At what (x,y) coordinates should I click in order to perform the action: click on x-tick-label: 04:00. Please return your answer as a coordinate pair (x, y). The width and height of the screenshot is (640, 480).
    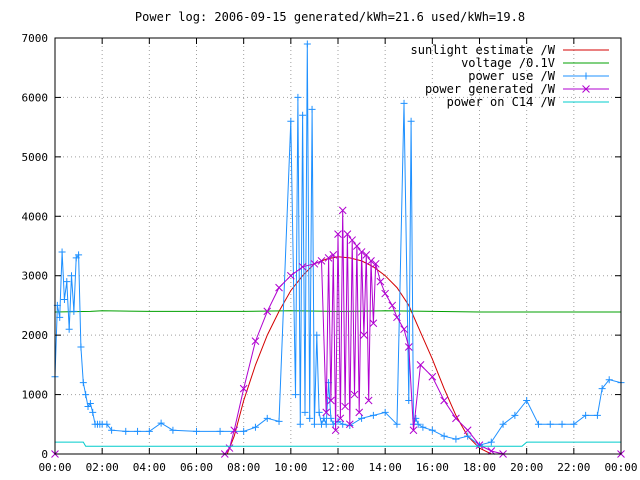
    Looking at the image, I should click on (149, 467).